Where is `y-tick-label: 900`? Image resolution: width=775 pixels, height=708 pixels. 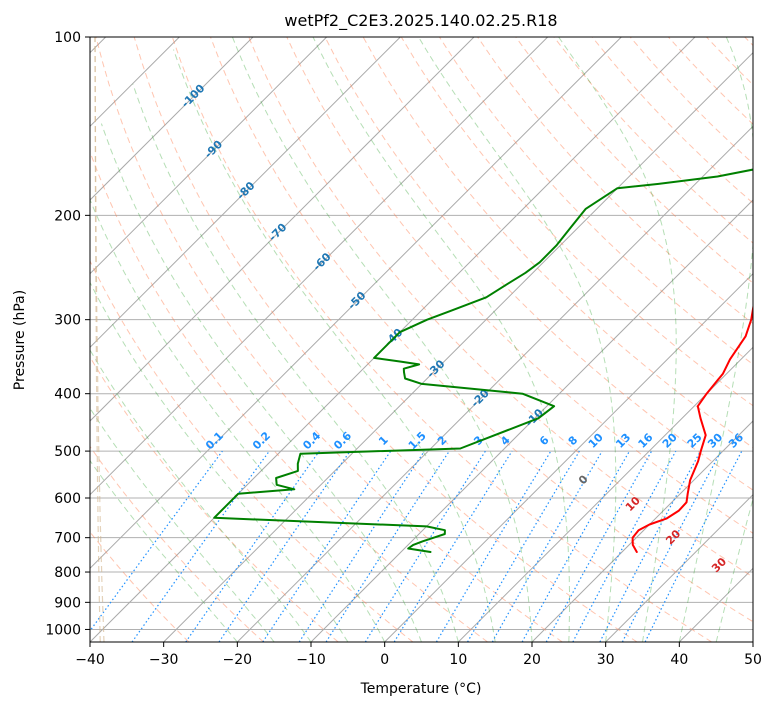 y-tick-label: 900 is located at coordinates (67, 603).